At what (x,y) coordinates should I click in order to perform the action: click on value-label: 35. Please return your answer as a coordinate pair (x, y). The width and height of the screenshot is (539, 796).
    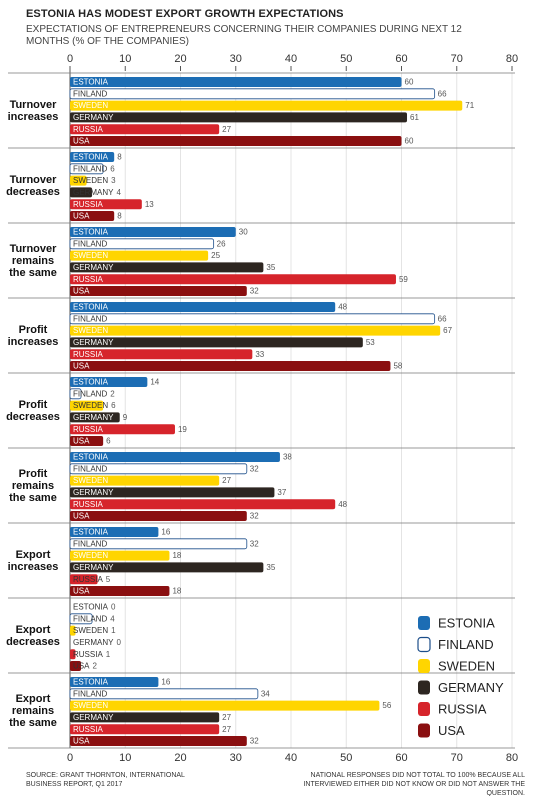
    Looking at the image, I should click on (270, 567).